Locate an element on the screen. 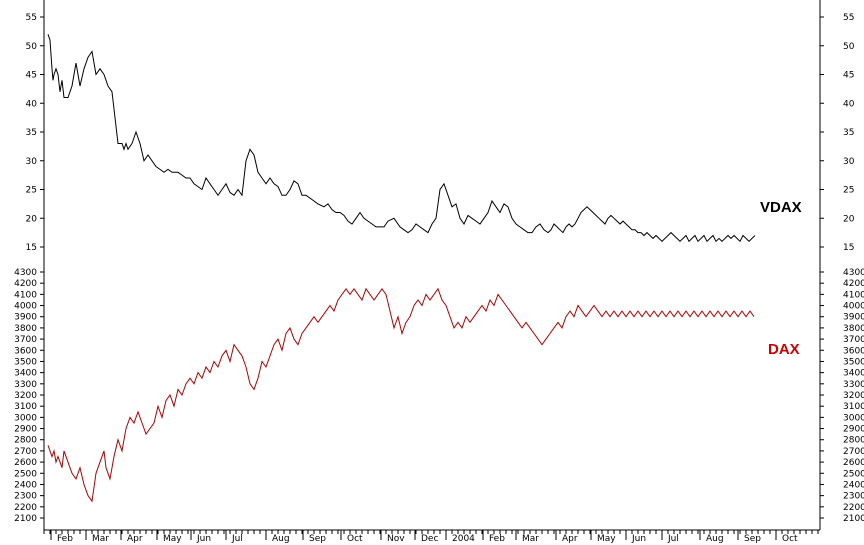 The width and height of the screenshot is (864, 545). y-tick-label-dax-right: 3300 is located at coordinates (853, 385).